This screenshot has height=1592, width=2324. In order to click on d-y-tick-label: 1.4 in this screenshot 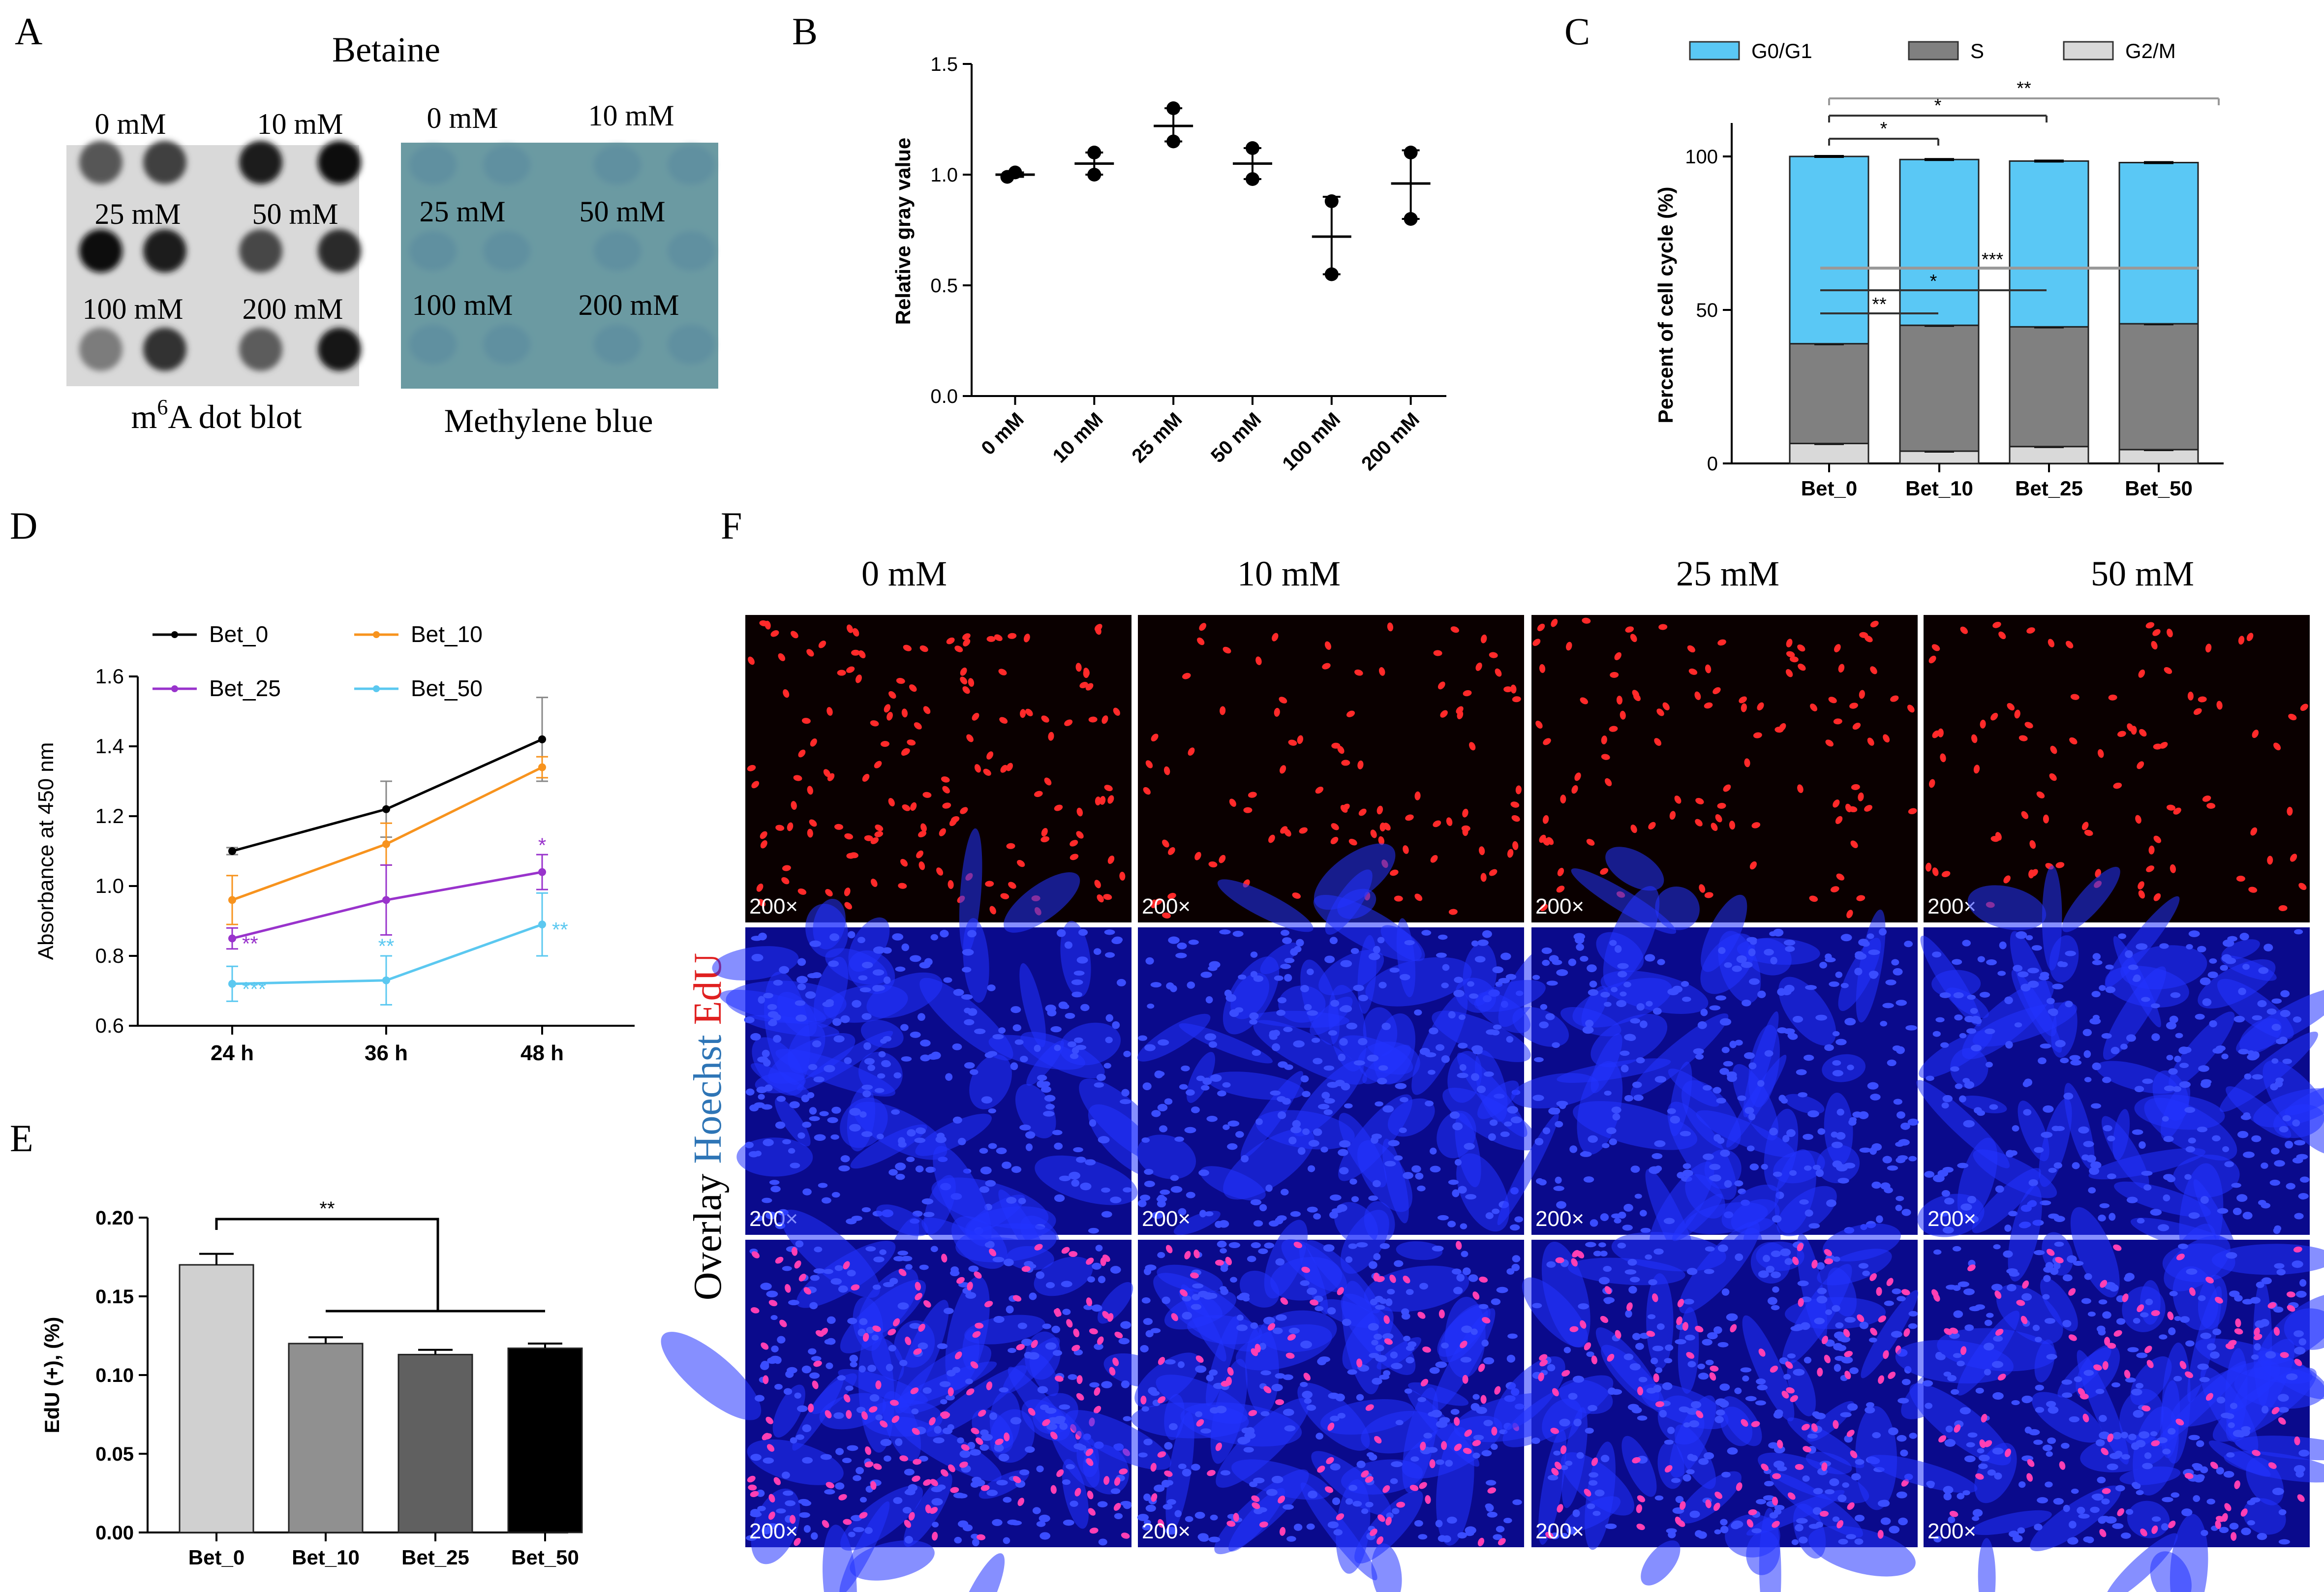, I will do `click(109, 746)`.